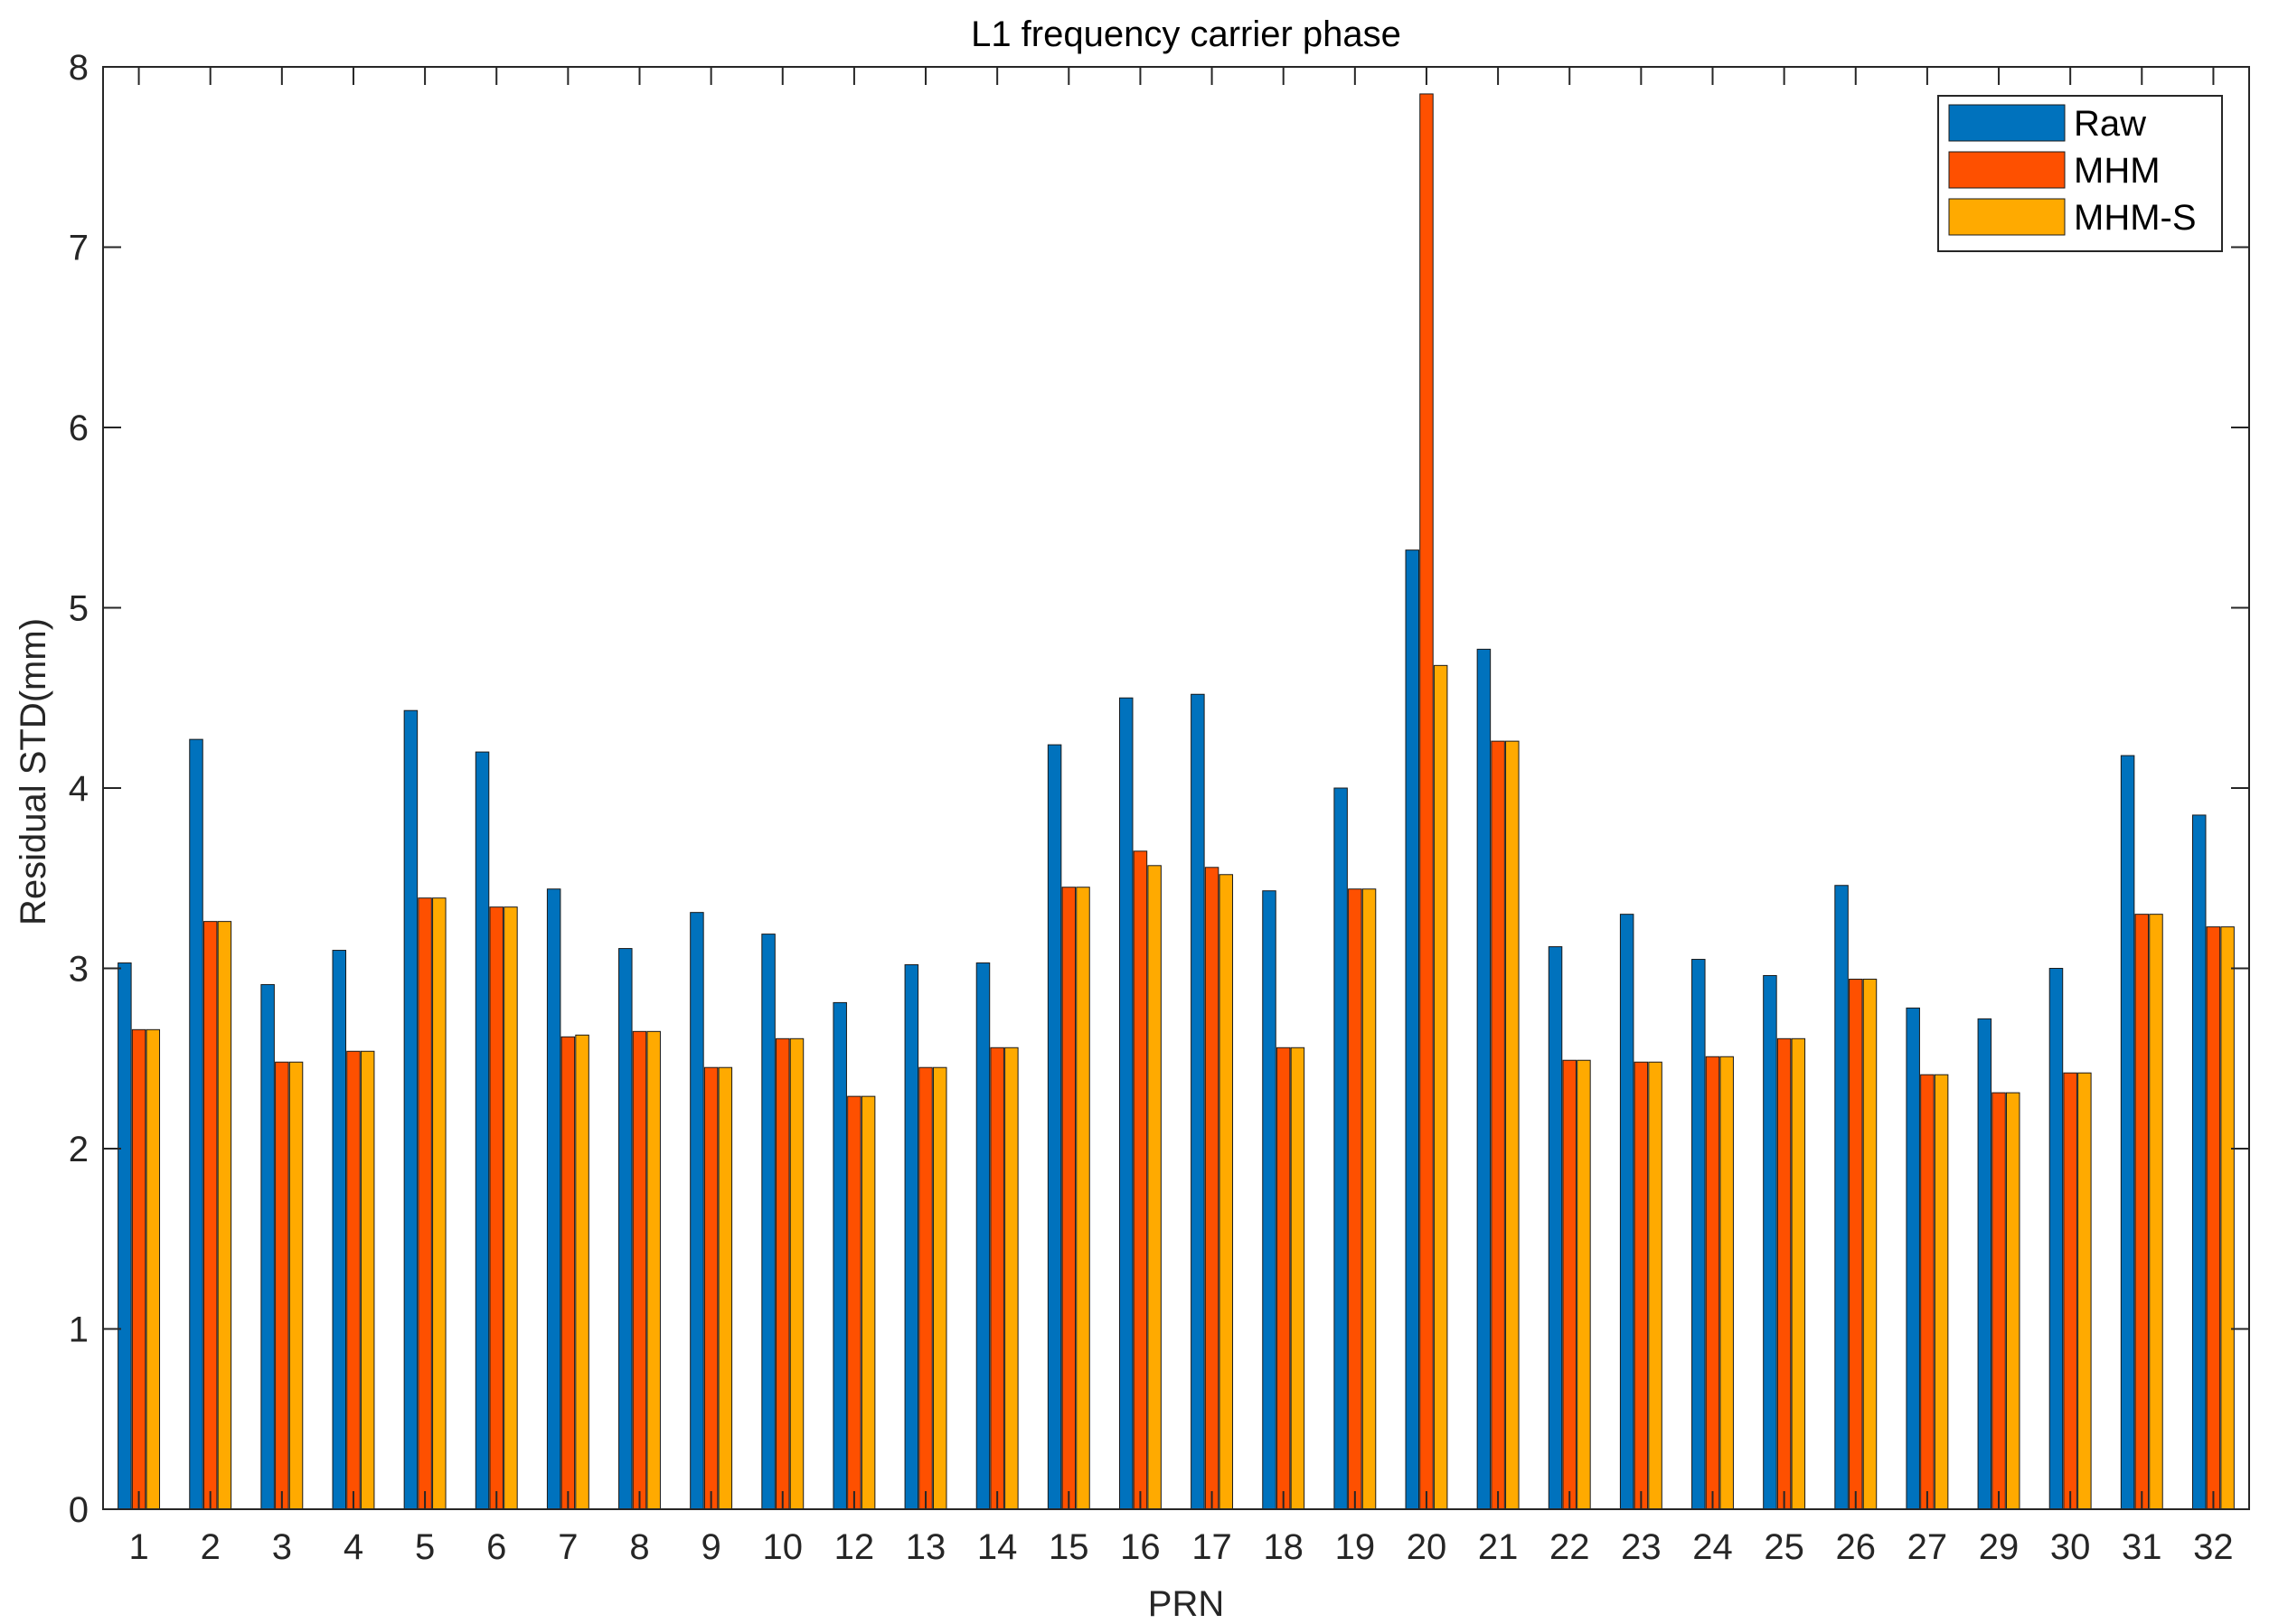 This screenshot has height=1624, width=2288. Describe the element at coordinates (79, 1330) in the screenshot. I see `y-tick-label: 1` at that location.